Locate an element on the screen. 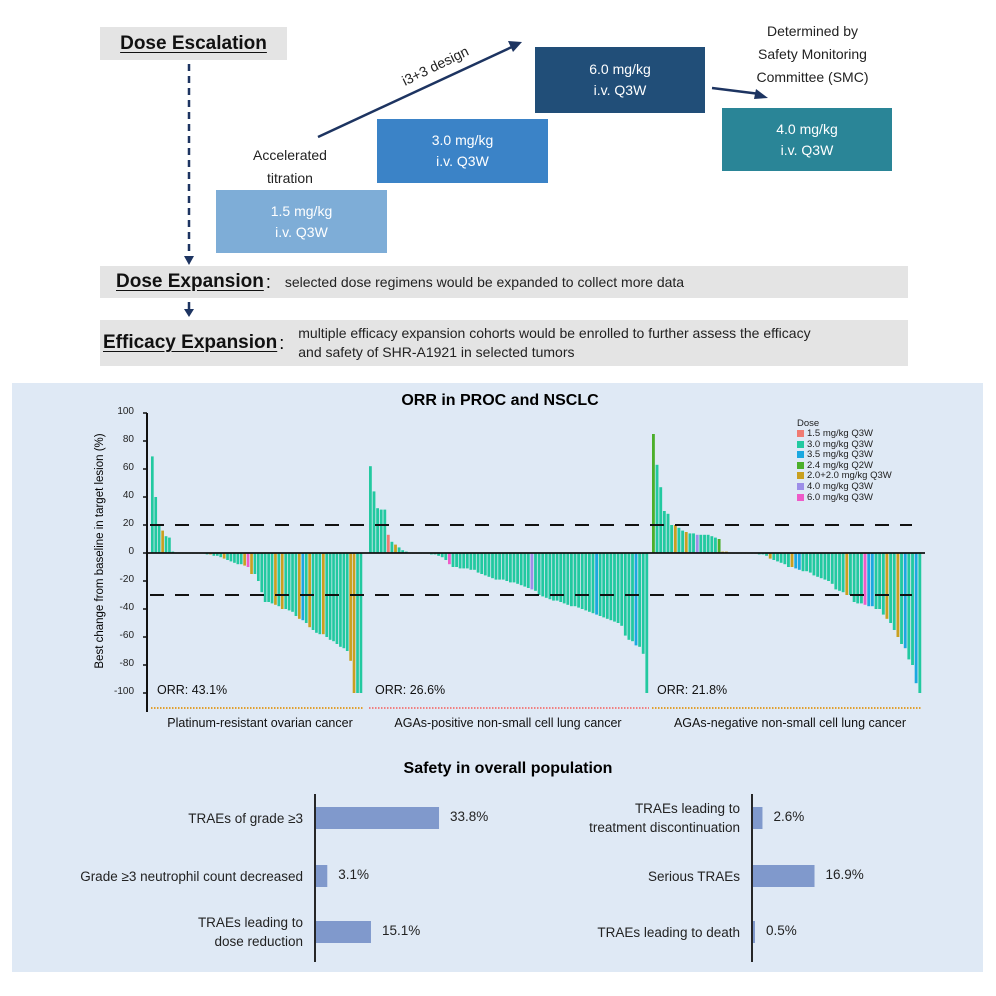  accelerated-titration-label: Accelerated titration is located at coordinates (290, 167).